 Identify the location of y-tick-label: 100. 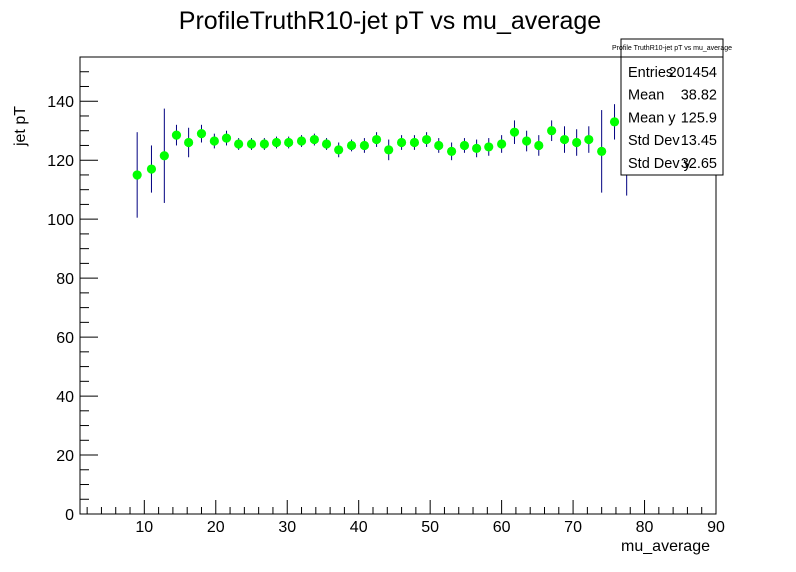
(60, 220).